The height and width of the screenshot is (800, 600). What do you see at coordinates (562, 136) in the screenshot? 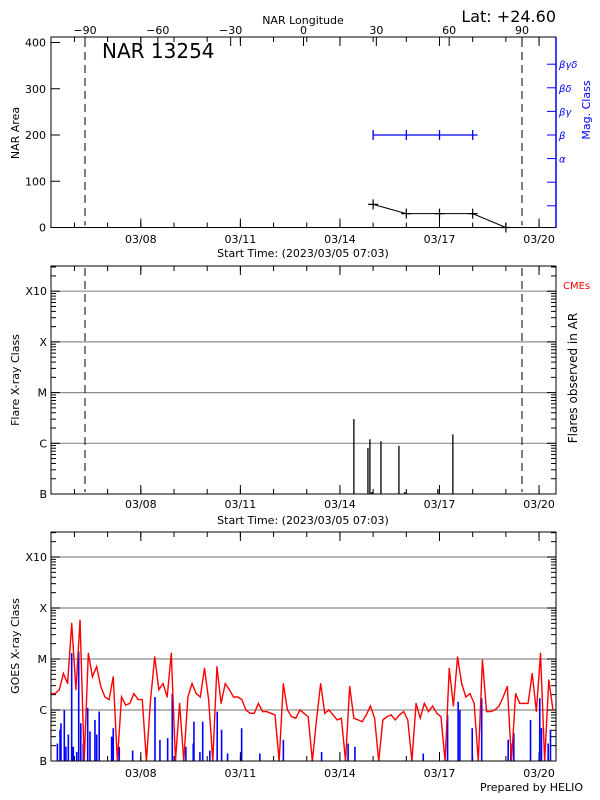
I see `mag-class-tick-label: β` at bounding box center [562, 136].